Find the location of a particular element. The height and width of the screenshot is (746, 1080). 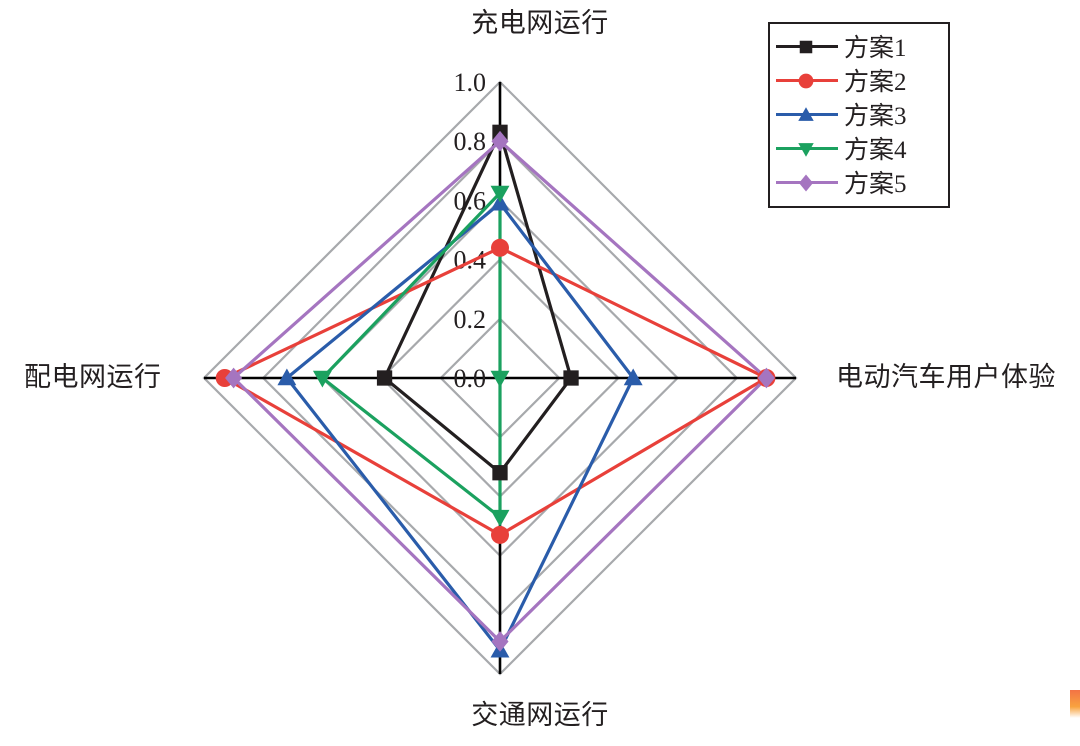

legend-label: 方案3 is located at coordinates (875, 116).